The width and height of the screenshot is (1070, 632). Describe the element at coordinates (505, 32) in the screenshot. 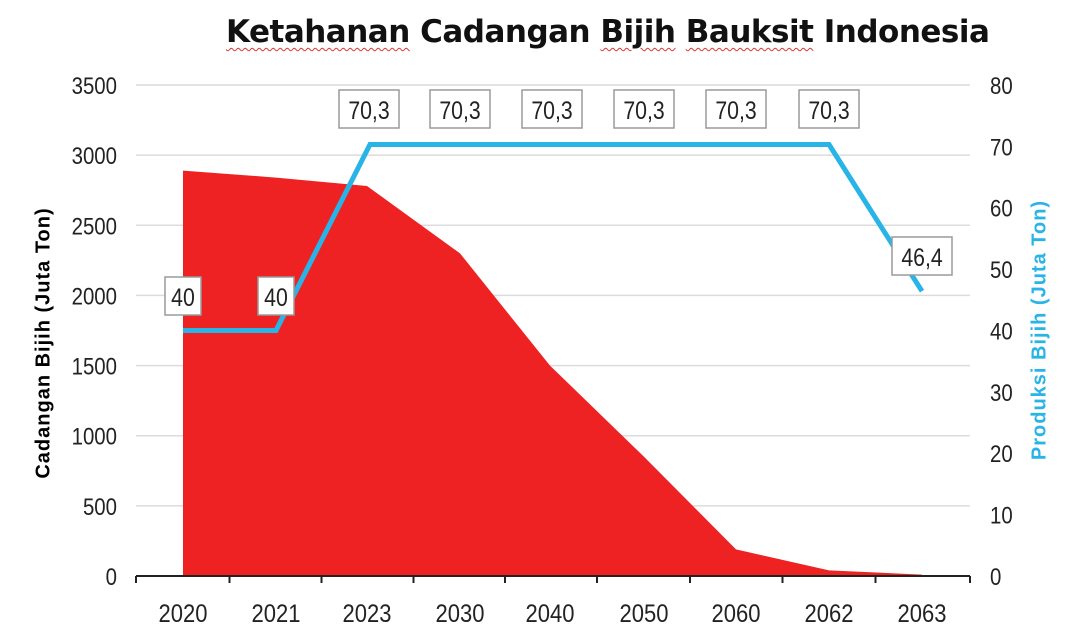

I see `title-word: Cadangan` at that location.